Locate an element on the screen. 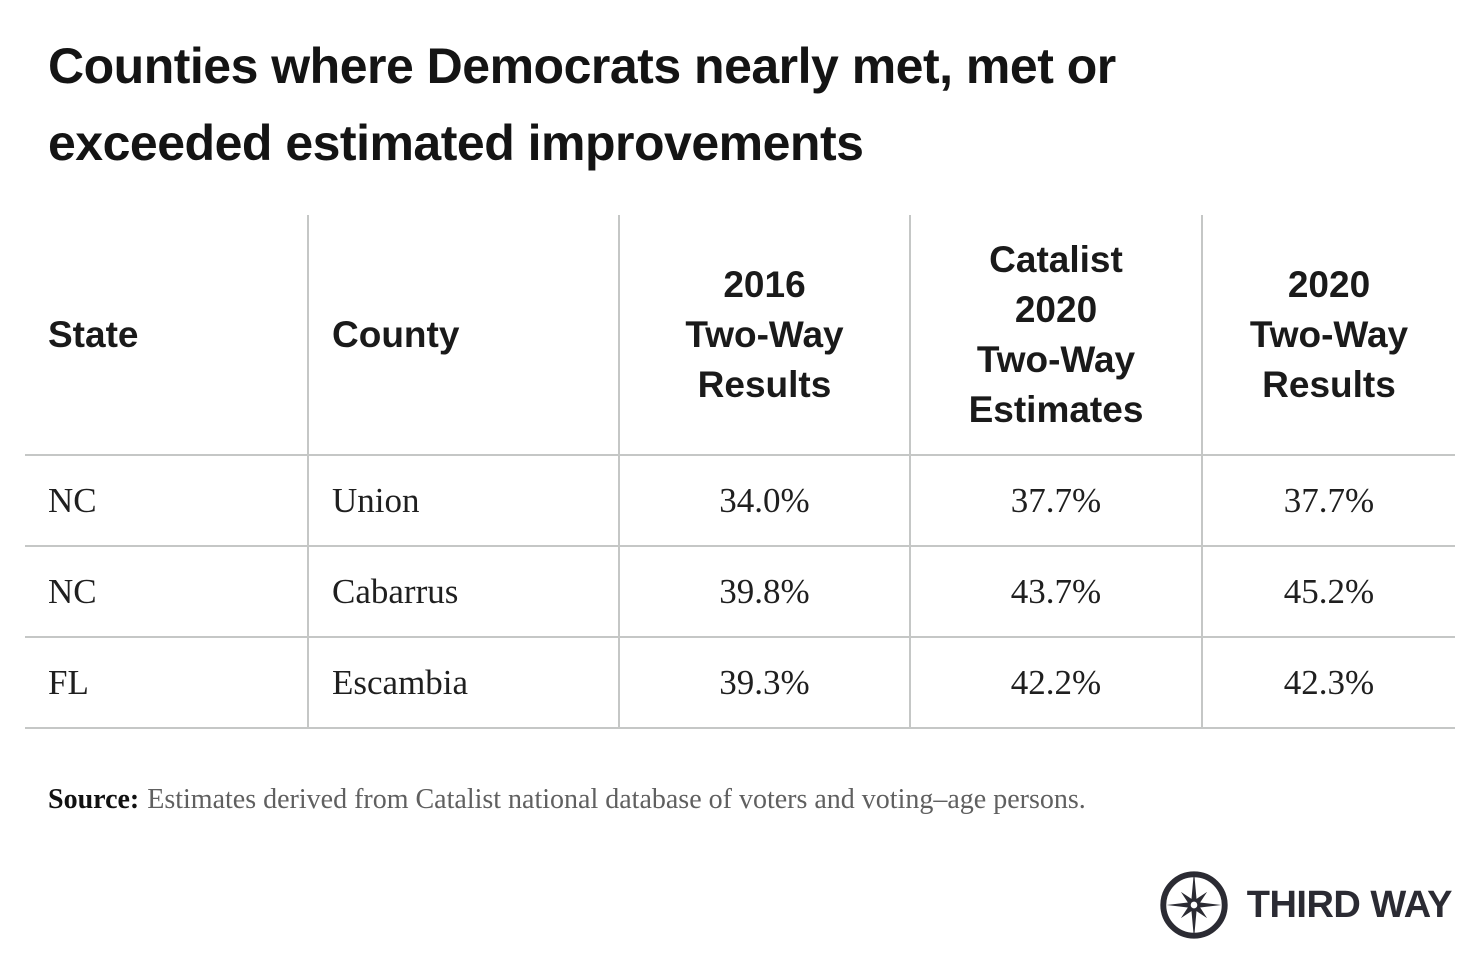 This screenshot has width=1480, height=964. table-row: NC Cabarrus 39.8% 43.7% 45.2% is located at coordinates (740, 592).